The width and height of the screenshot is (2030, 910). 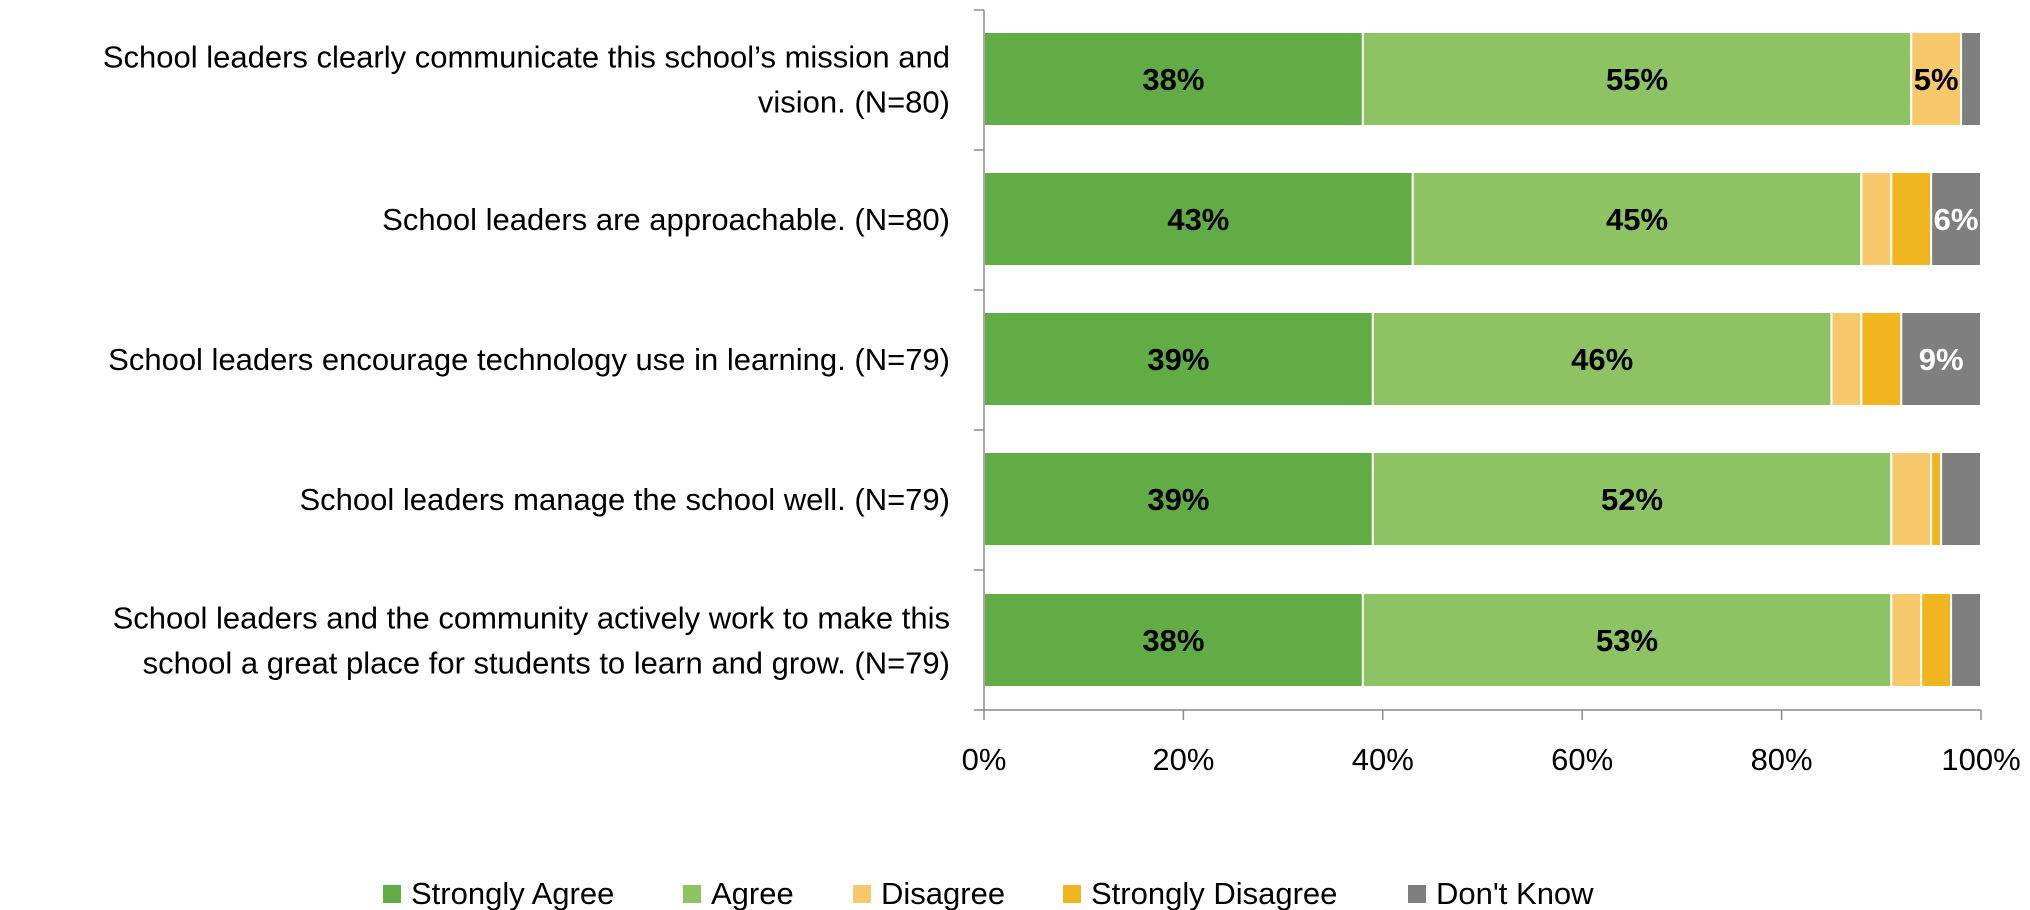 I want to click on data-label-1-0: 55%, so click(x=1637, y=79).